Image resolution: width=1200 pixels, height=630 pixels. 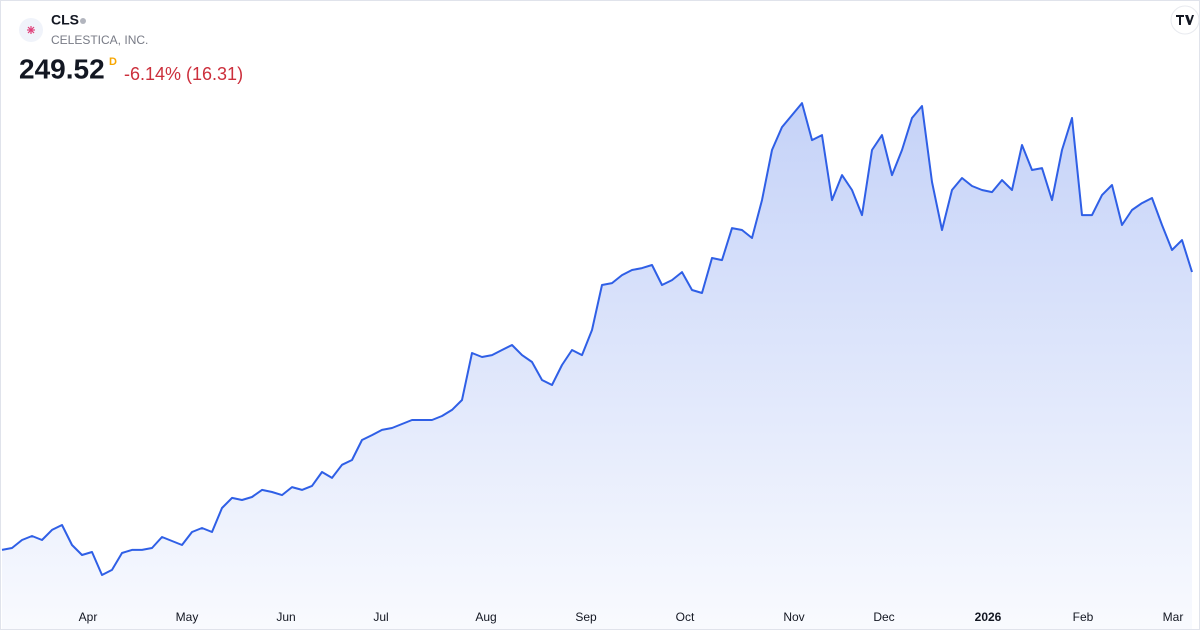 What do you see at coordinates (685, 617) in the screenshot?
I see `x-tick-label: Oct` at bounding box center [685, 617].